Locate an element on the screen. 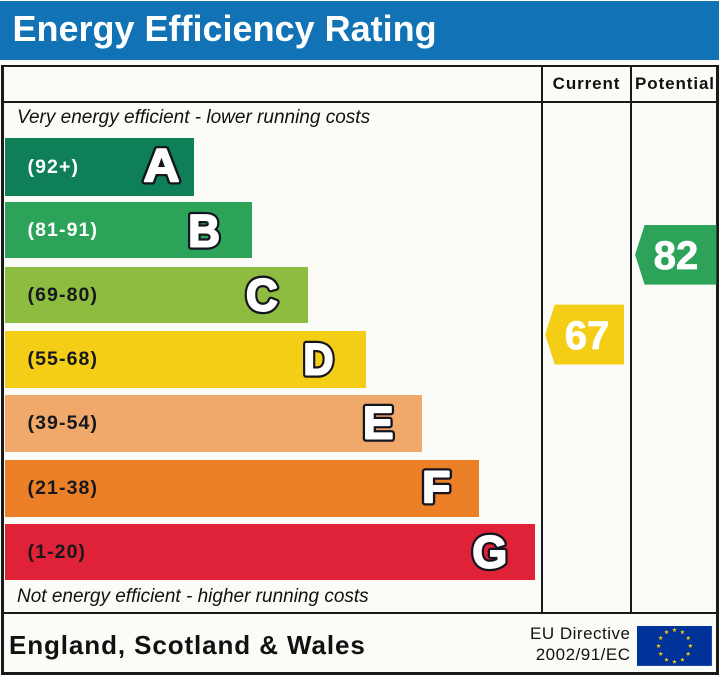  svg-text: 82 is located at coordinates (676, 256).